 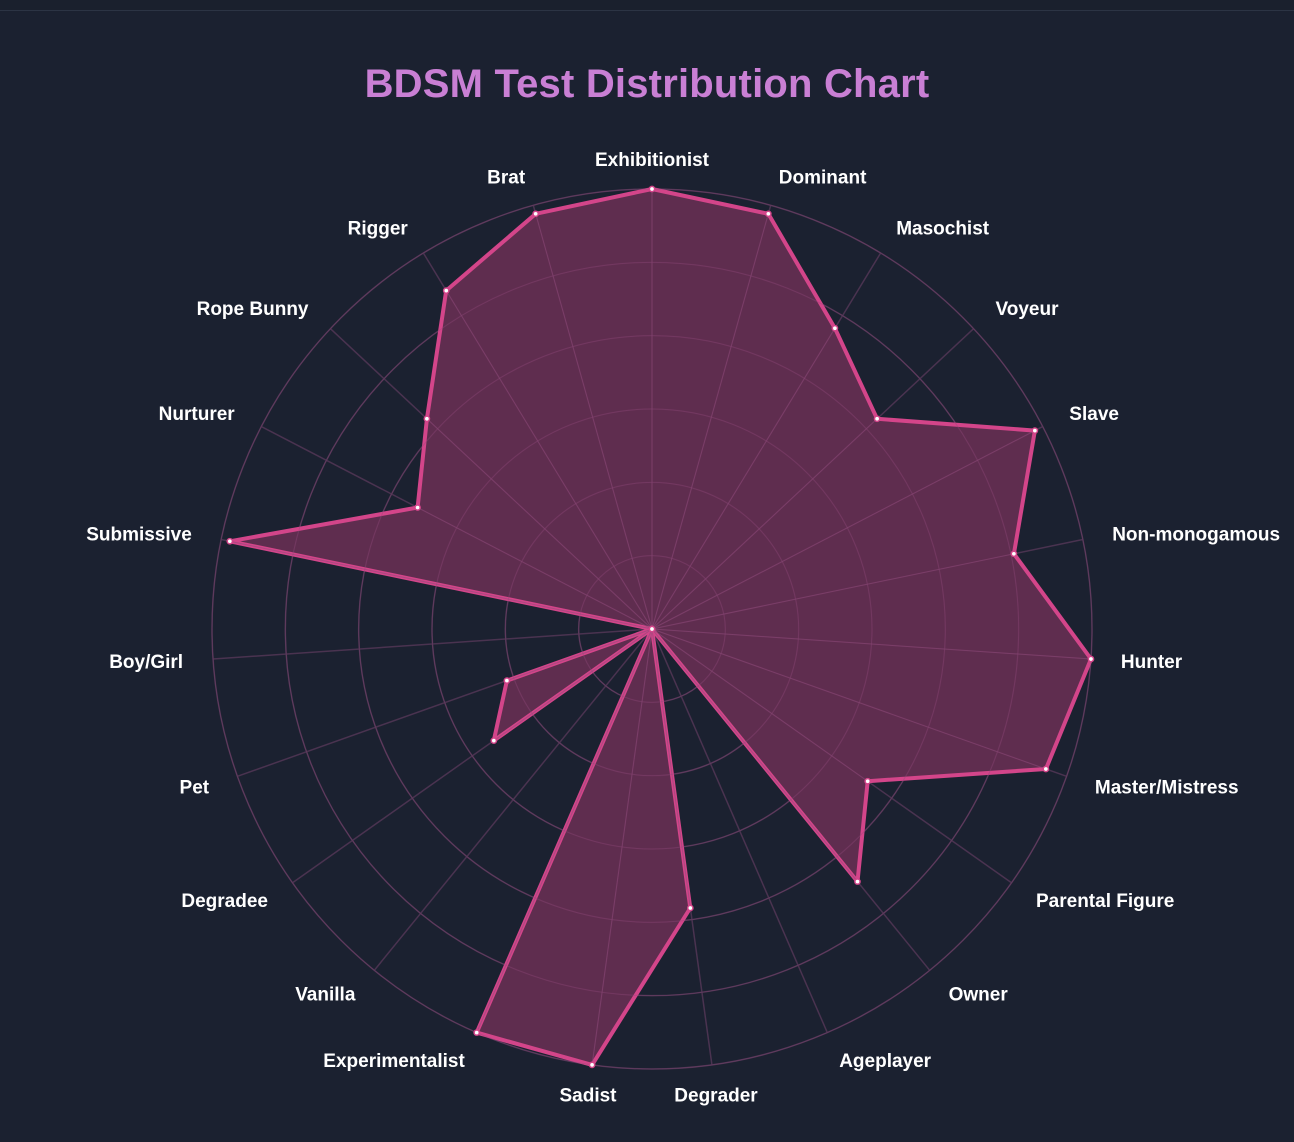 What do you see at coordinates (253, 309) in the screenshot?
I see `axis-label-rope-bunny: Rope Bunny` at bounding box center [253, 309].